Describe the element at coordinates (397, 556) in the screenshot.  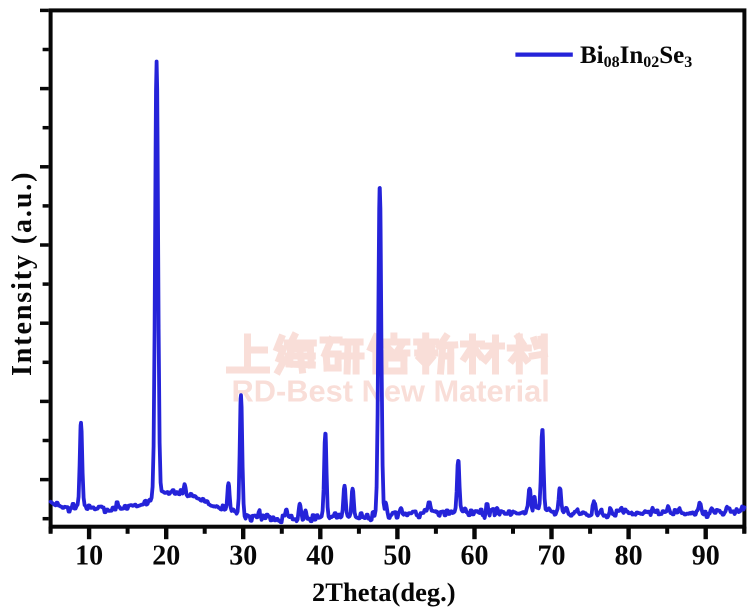
I see `svg-text: 50` at that location.